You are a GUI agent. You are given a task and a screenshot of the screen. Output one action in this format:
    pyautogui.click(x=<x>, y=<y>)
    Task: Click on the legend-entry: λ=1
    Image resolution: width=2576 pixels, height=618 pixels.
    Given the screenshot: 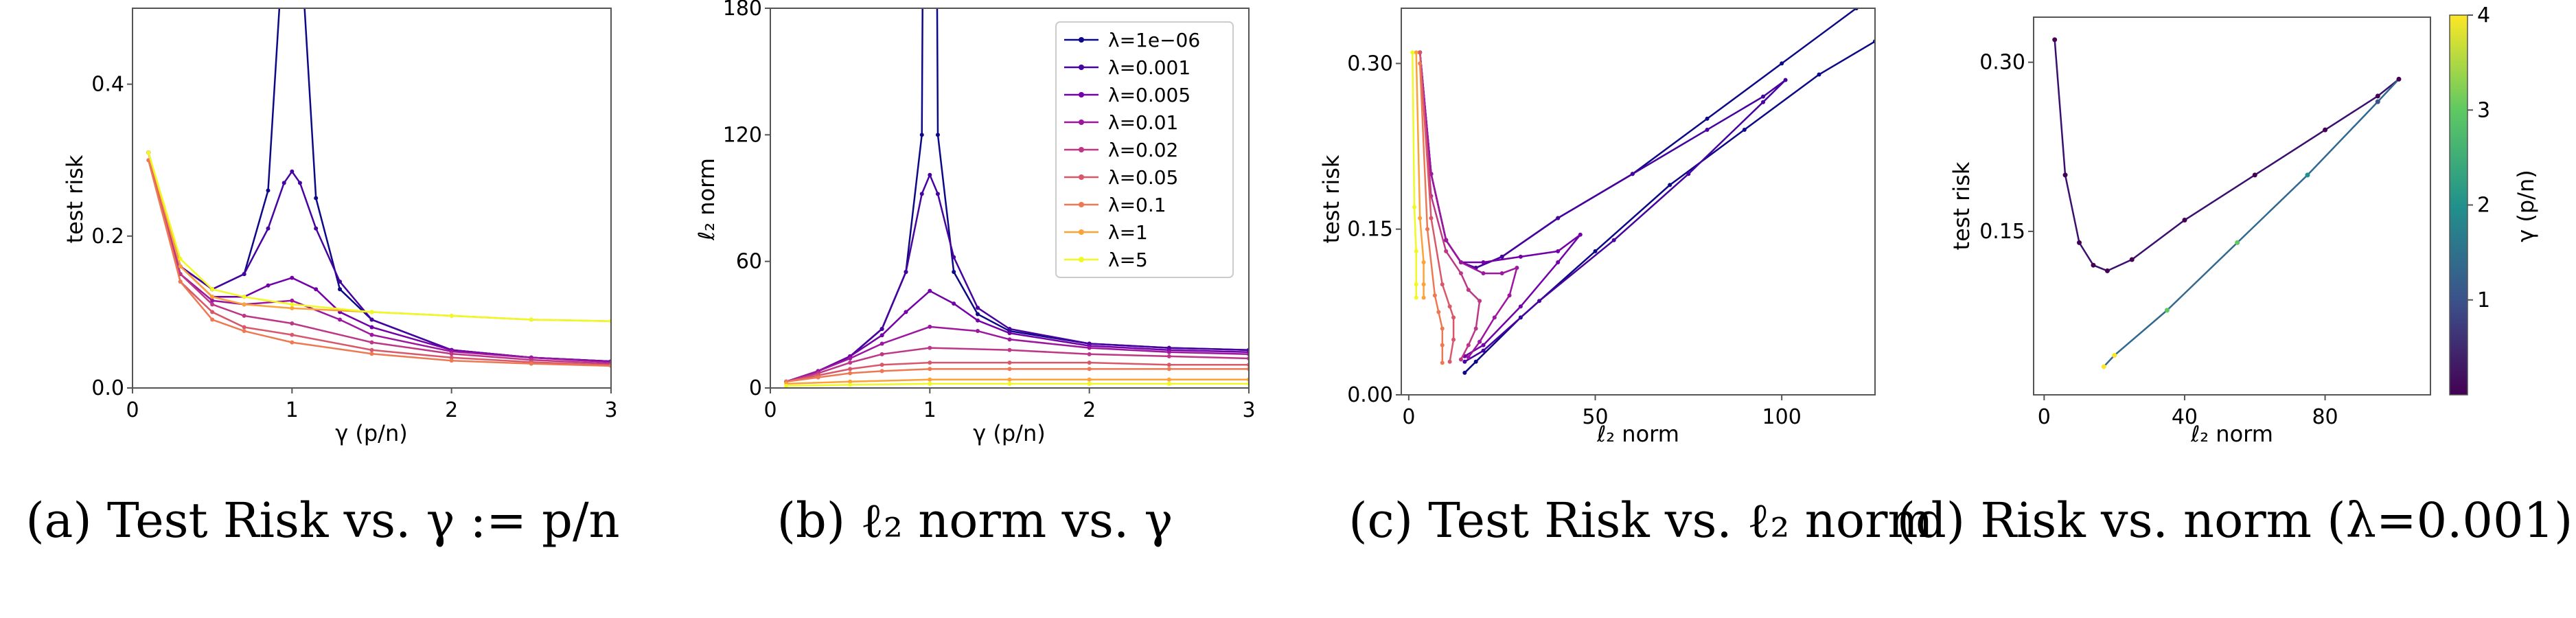 What is the action you would take?
    pyautogui.click(x=1128, y=232)
    